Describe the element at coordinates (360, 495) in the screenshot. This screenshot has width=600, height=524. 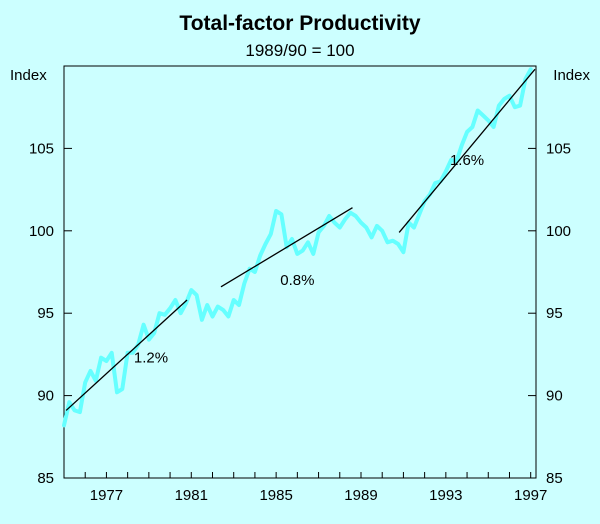
I see `x-tick-label: 1989` at that location.